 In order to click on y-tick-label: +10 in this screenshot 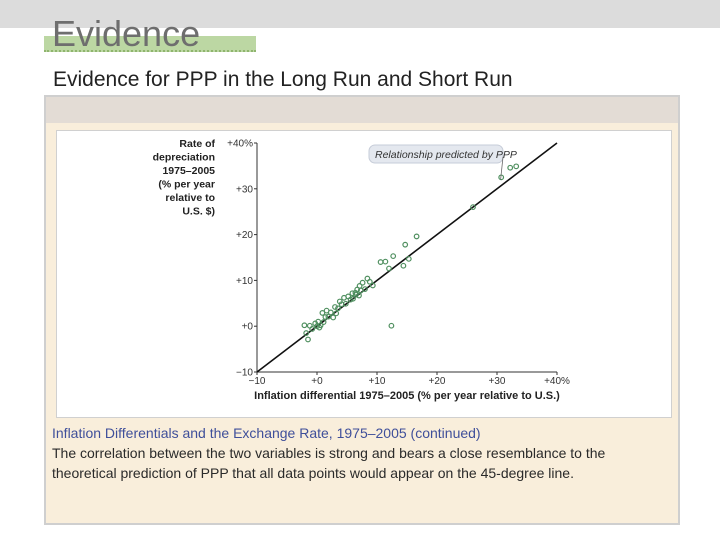, I will do `click(244, 281)`.